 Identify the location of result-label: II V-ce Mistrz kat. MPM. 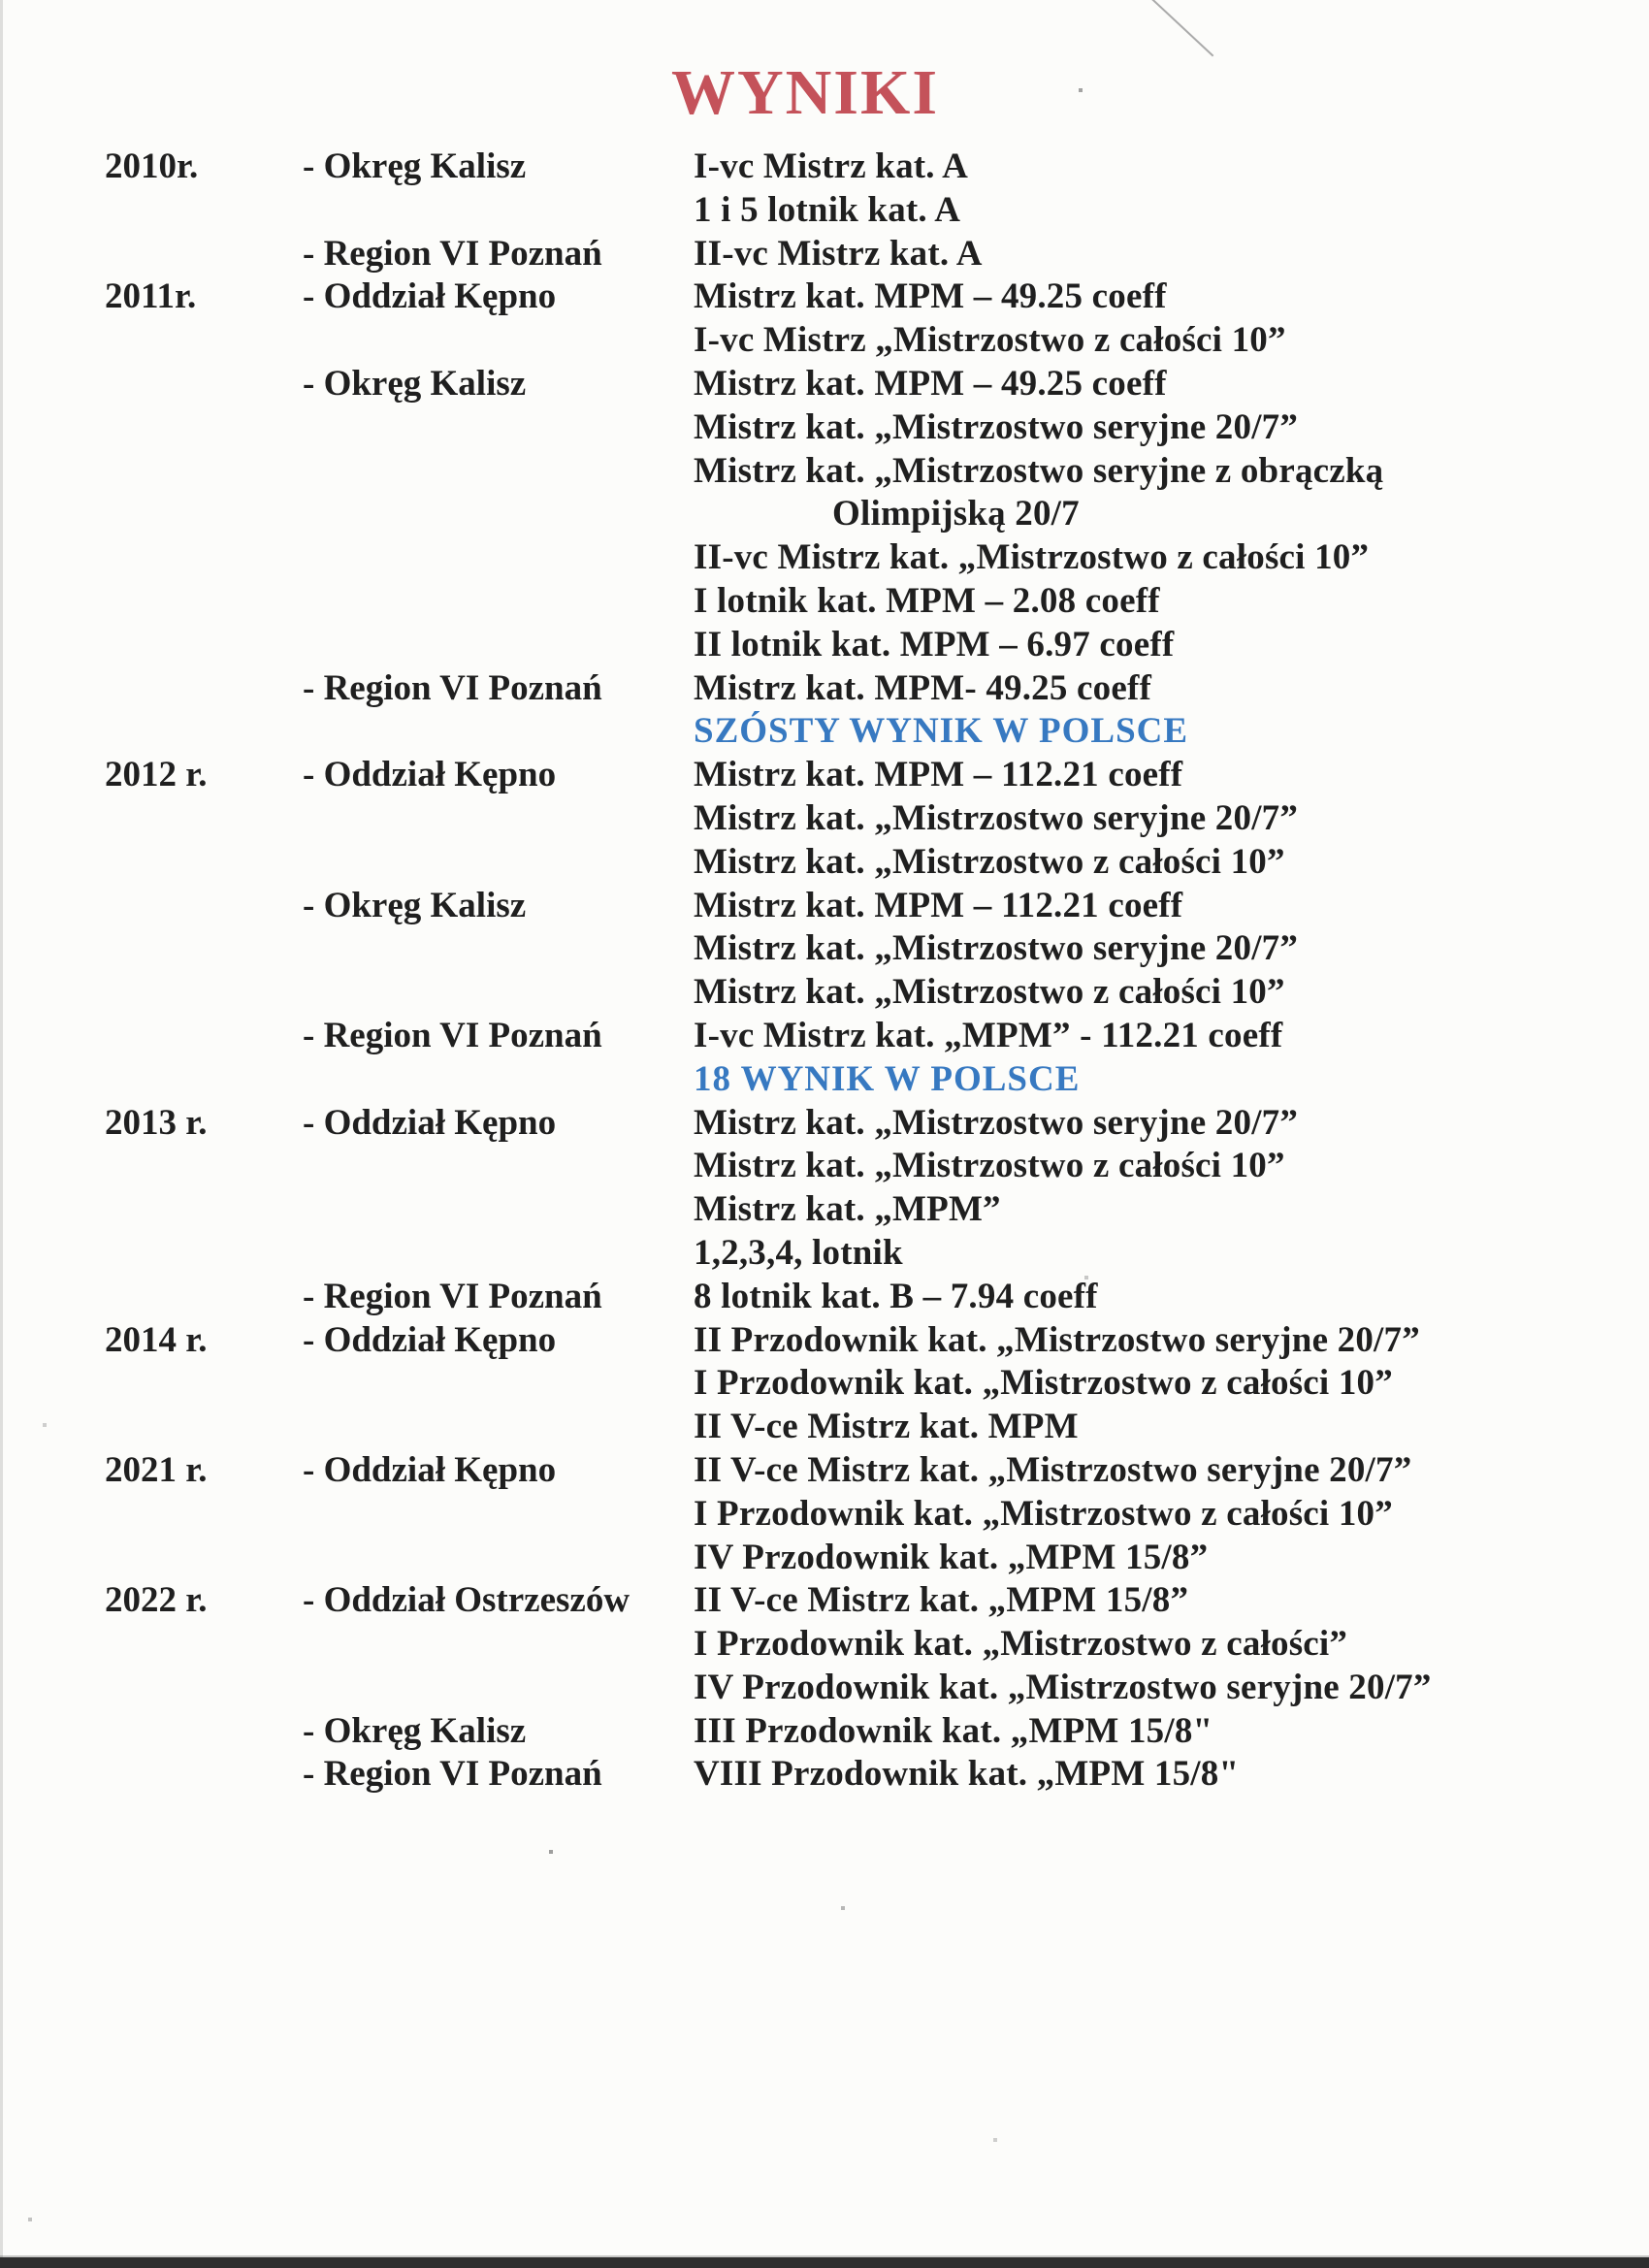
(886, 1427).